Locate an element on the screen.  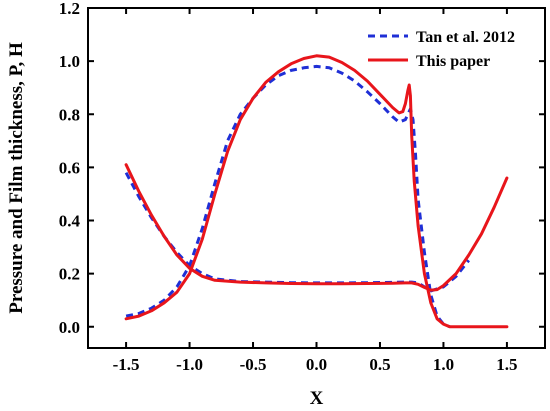
x-axis-title: X is located at coordinates (317, 398).